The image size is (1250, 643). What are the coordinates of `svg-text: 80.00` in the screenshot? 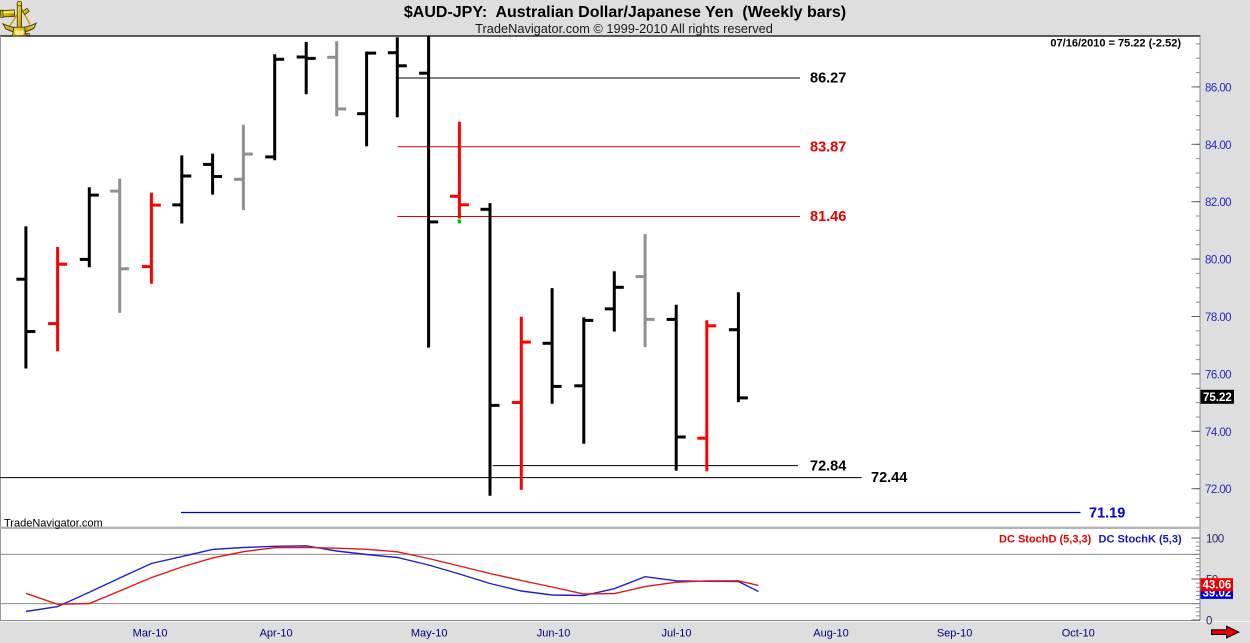 It's located at (1218, 261).